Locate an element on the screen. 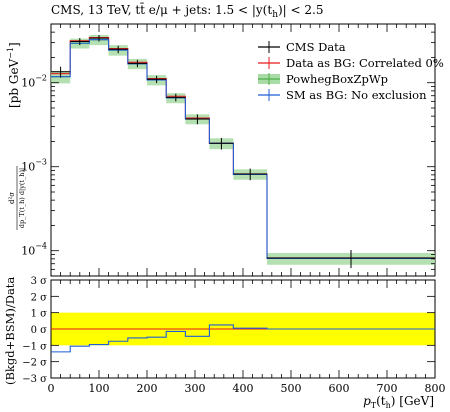 The width and height of the screenshot is (450, 412). ratio-y-tick-label: −2 σ is located at coordinates (34, 363).